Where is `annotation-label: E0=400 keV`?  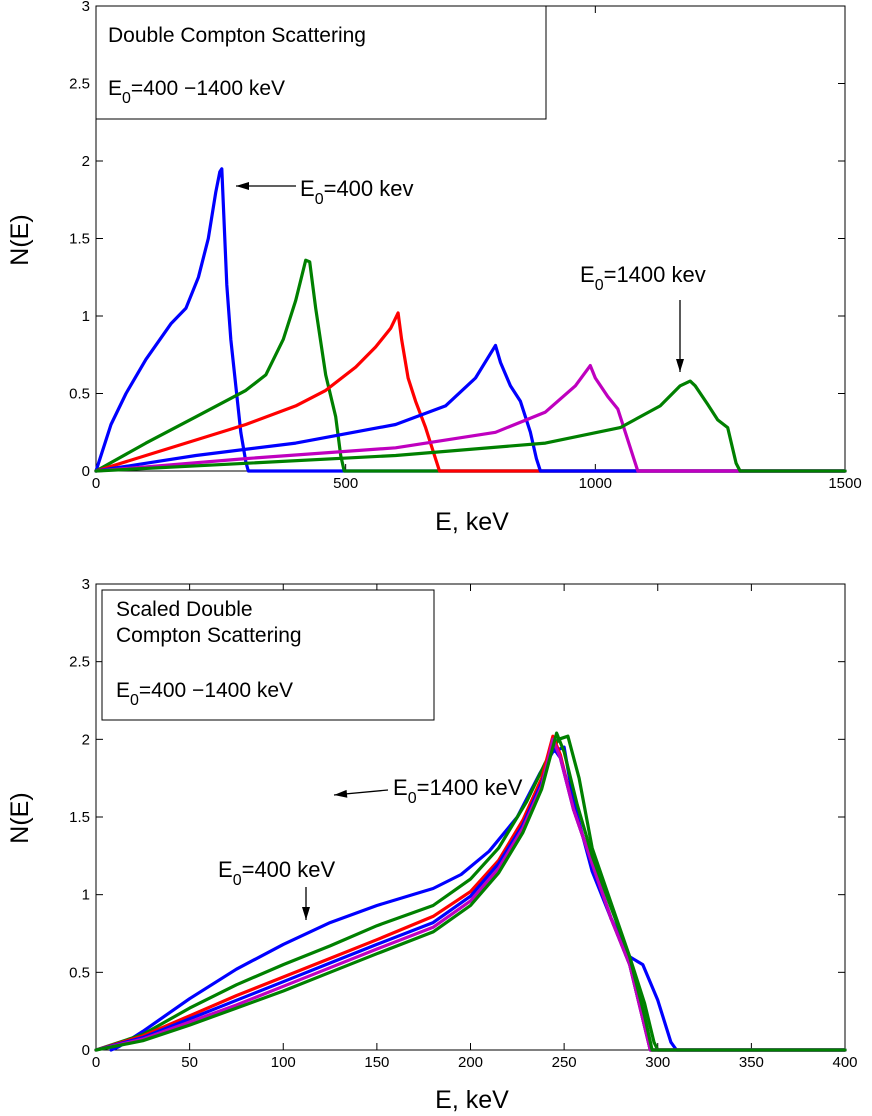 annotation-label: E0=400 keV is located at coordinates (276, 873).